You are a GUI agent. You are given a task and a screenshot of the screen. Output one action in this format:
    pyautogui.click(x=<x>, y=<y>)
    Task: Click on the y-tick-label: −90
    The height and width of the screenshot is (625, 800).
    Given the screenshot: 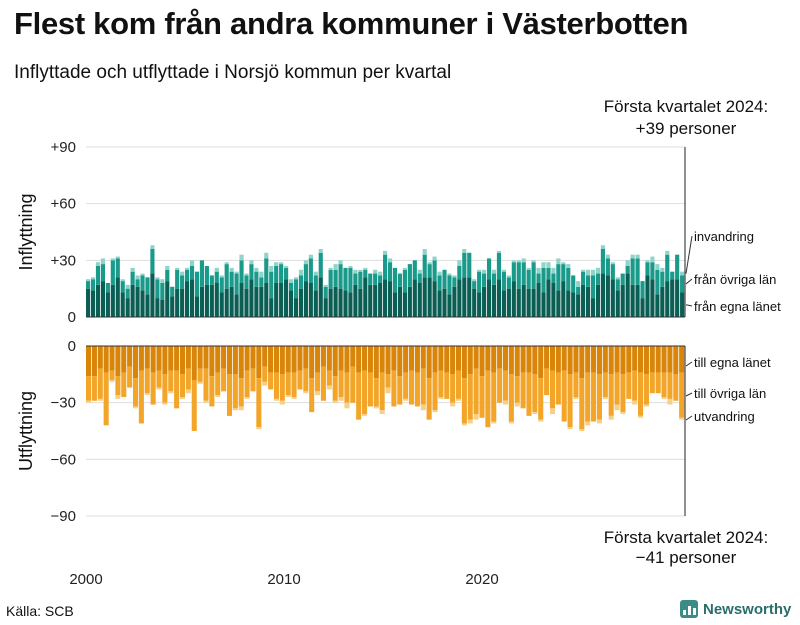 What is the action you would take?
    pyautogui.click(x=63, y=516)
    